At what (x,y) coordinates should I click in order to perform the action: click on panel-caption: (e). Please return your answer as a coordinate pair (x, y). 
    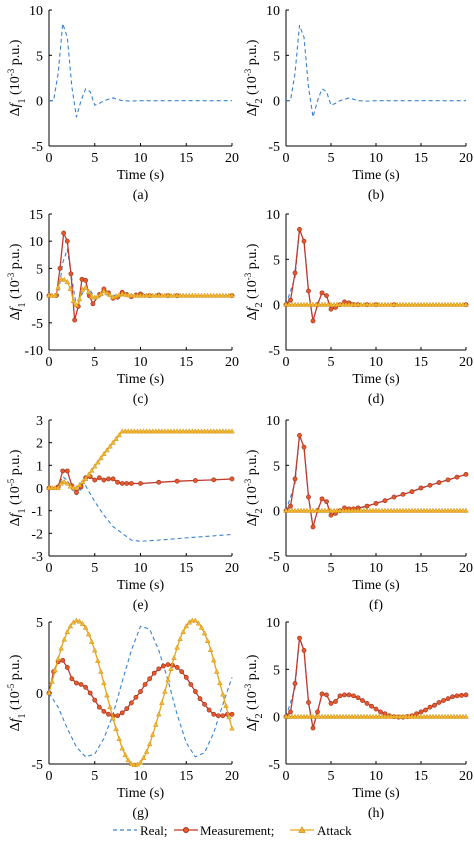
    Looking at the image, I should click on (141, 605).